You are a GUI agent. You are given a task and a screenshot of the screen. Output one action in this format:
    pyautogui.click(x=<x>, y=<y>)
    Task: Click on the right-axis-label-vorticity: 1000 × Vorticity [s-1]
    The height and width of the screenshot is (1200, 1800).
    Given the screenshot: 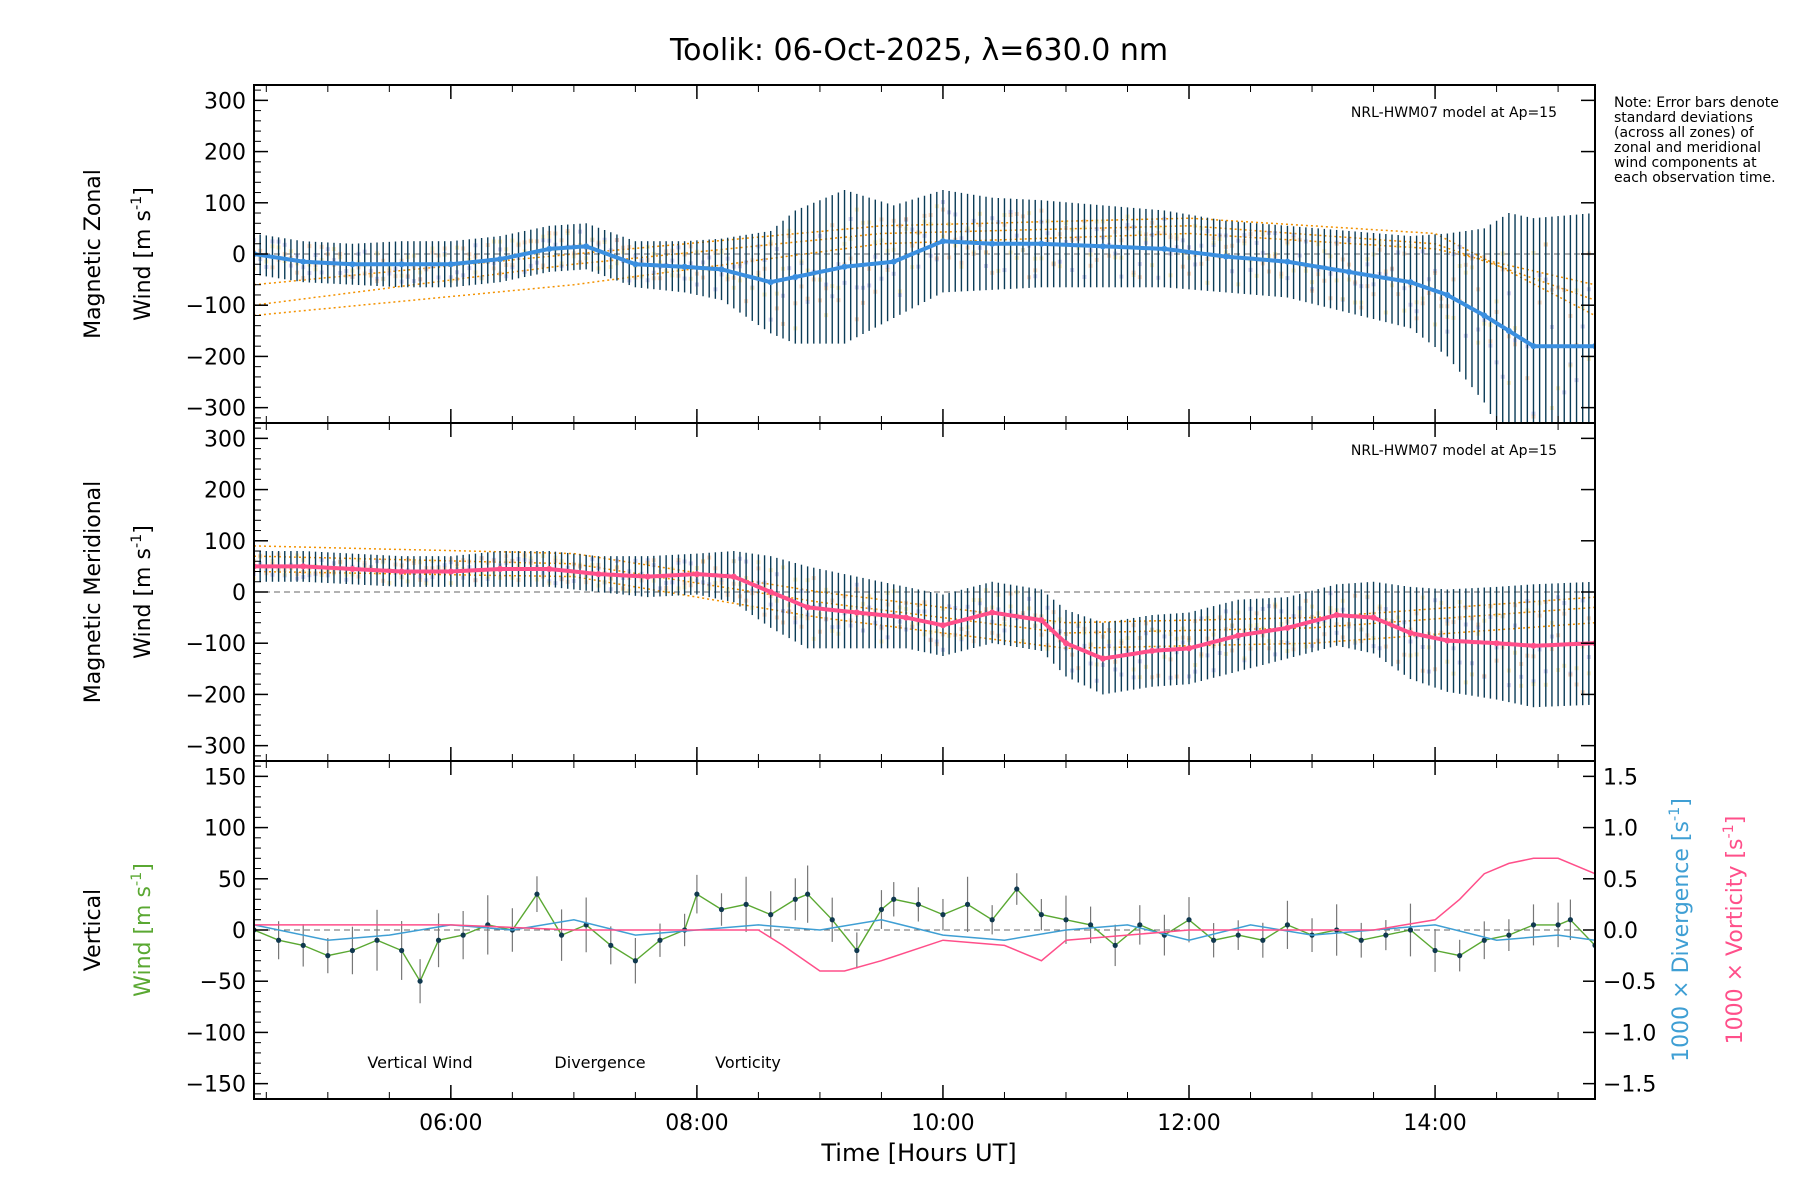 What is the action you would take?
    pyautogui.click(x=1734, y=930)
    